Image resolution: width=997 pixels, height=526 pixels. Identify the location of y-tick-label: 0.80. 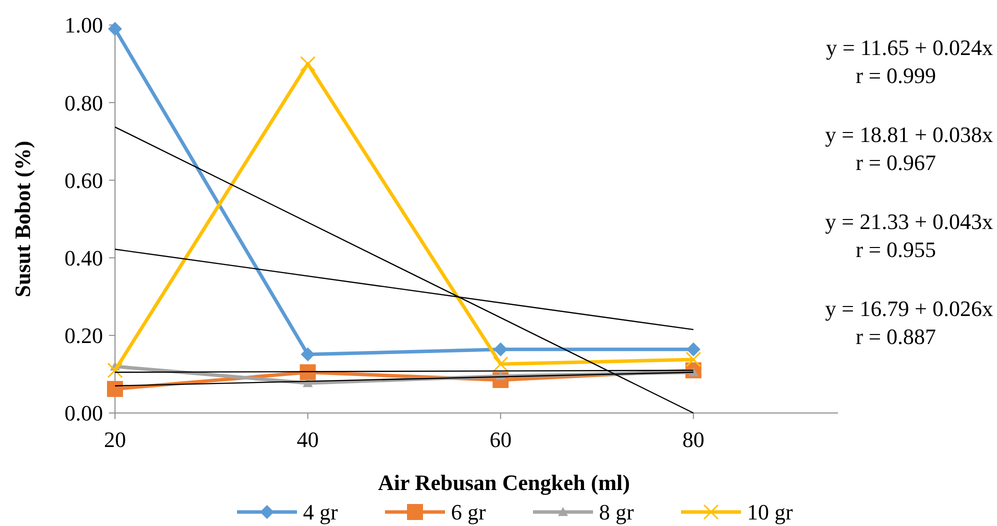
(83, 103).